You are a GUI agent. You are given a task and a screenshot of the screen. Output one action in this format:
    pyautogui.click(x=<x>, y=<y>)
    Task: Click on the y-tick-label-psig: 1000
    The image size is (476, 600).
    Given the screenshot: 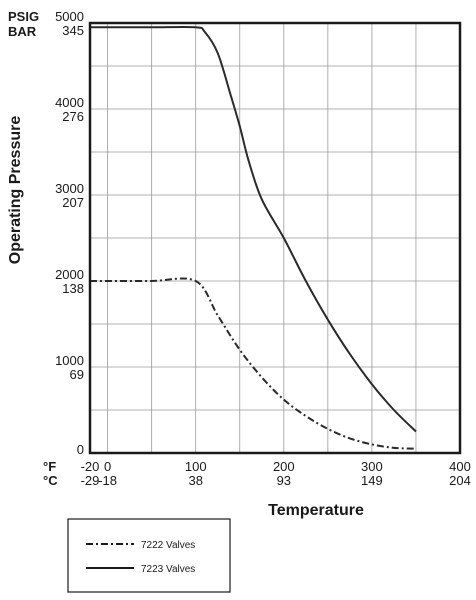 What is the action you would take?
    pyautogui.click(x=69, y=360)
    